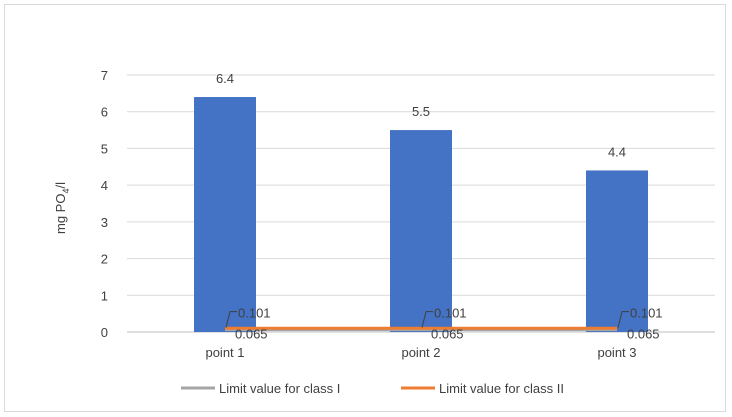 This screenshot has height=417, width=732. I want to click on bar-value-label: 4.4, so click(617, 151).